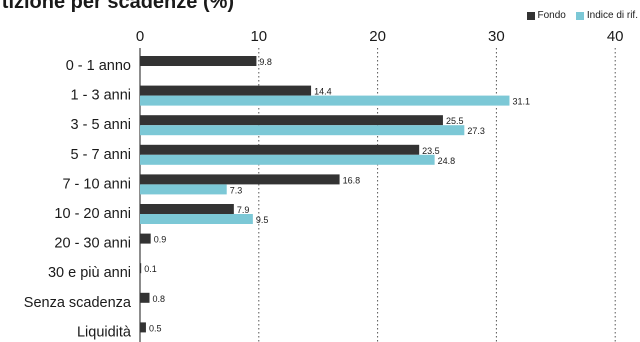  I want to click on legend-item-fondo: Fondo, so click(546, 15).